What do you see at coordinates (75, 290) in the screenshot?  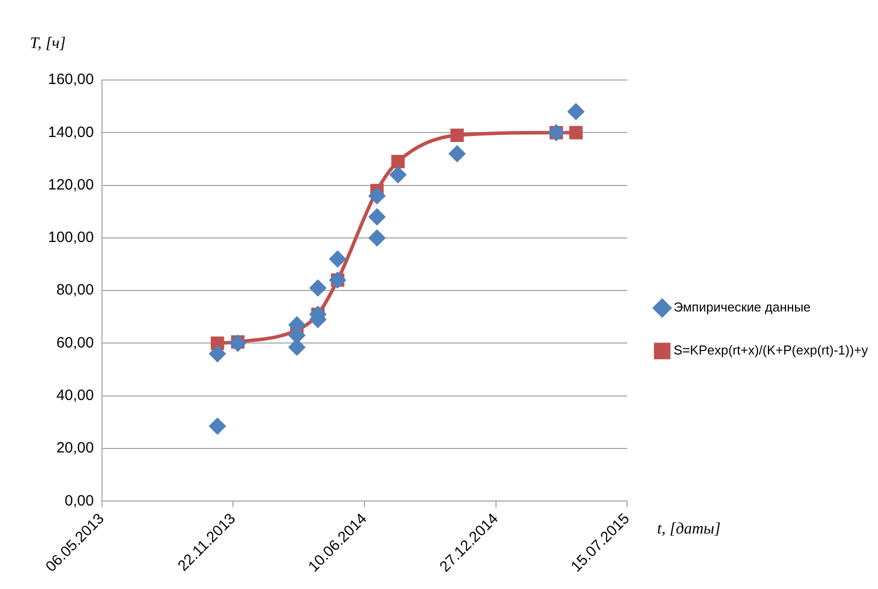 I see `y-tick-label: 80,00` at bounding box center [75, 290].